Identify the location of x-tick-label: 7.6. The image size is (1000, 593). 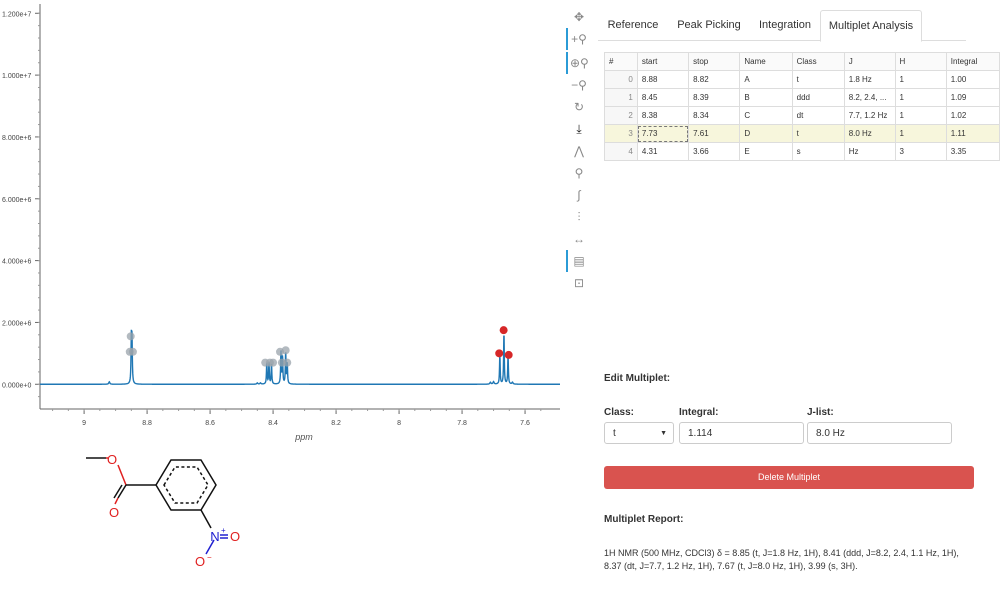
(525, 423).